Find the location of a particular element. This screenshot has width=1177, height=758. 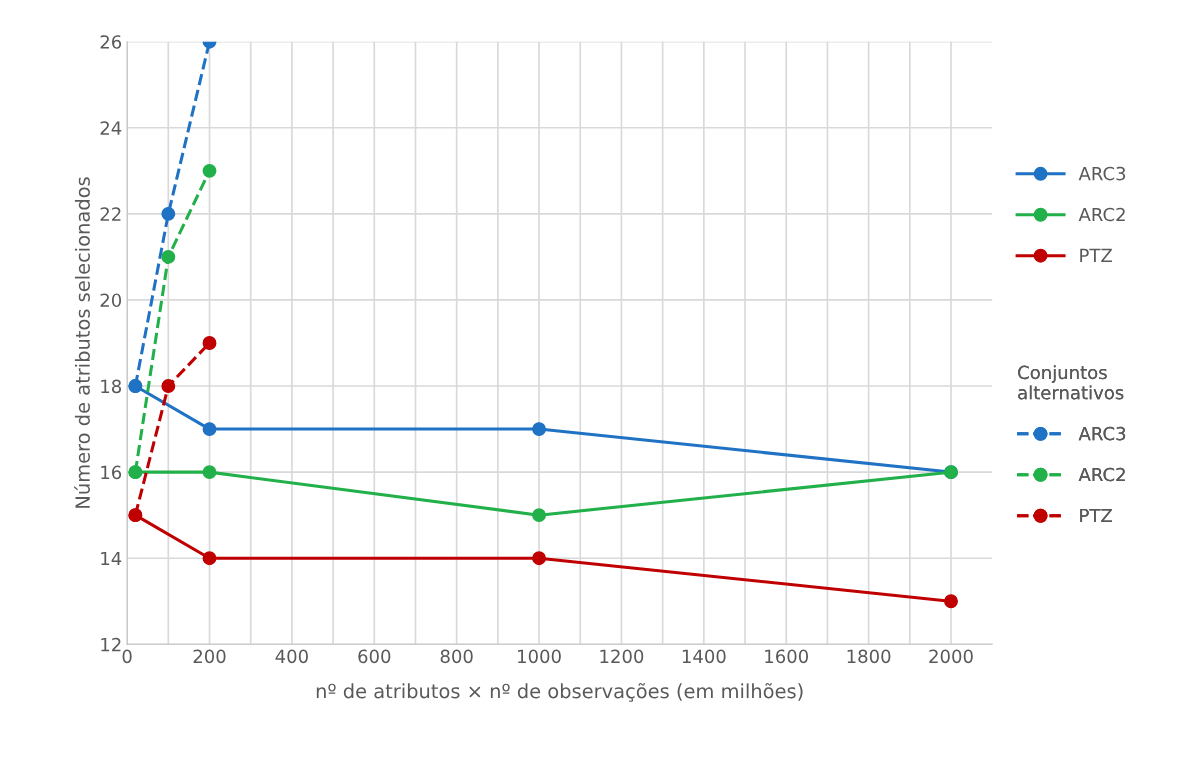

y-tick-label: 20 is located at coordinates (111, 300).